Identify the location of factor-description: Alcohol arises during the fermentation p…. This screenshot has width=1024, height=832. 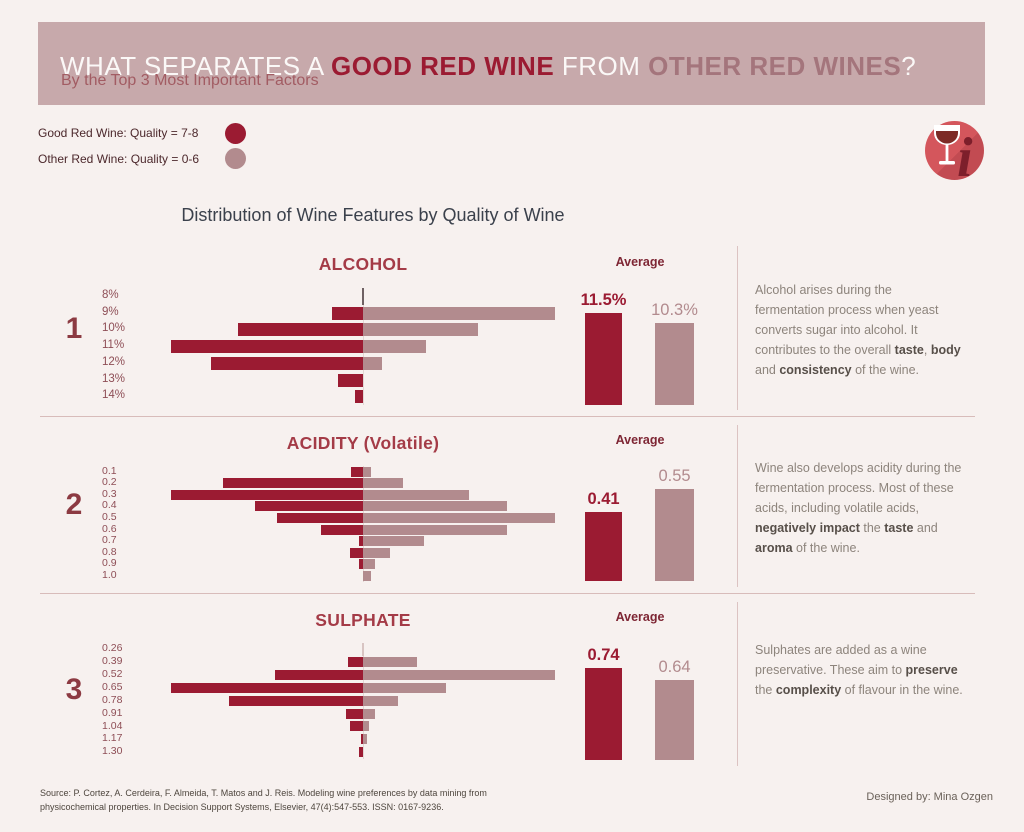
(859, 330).